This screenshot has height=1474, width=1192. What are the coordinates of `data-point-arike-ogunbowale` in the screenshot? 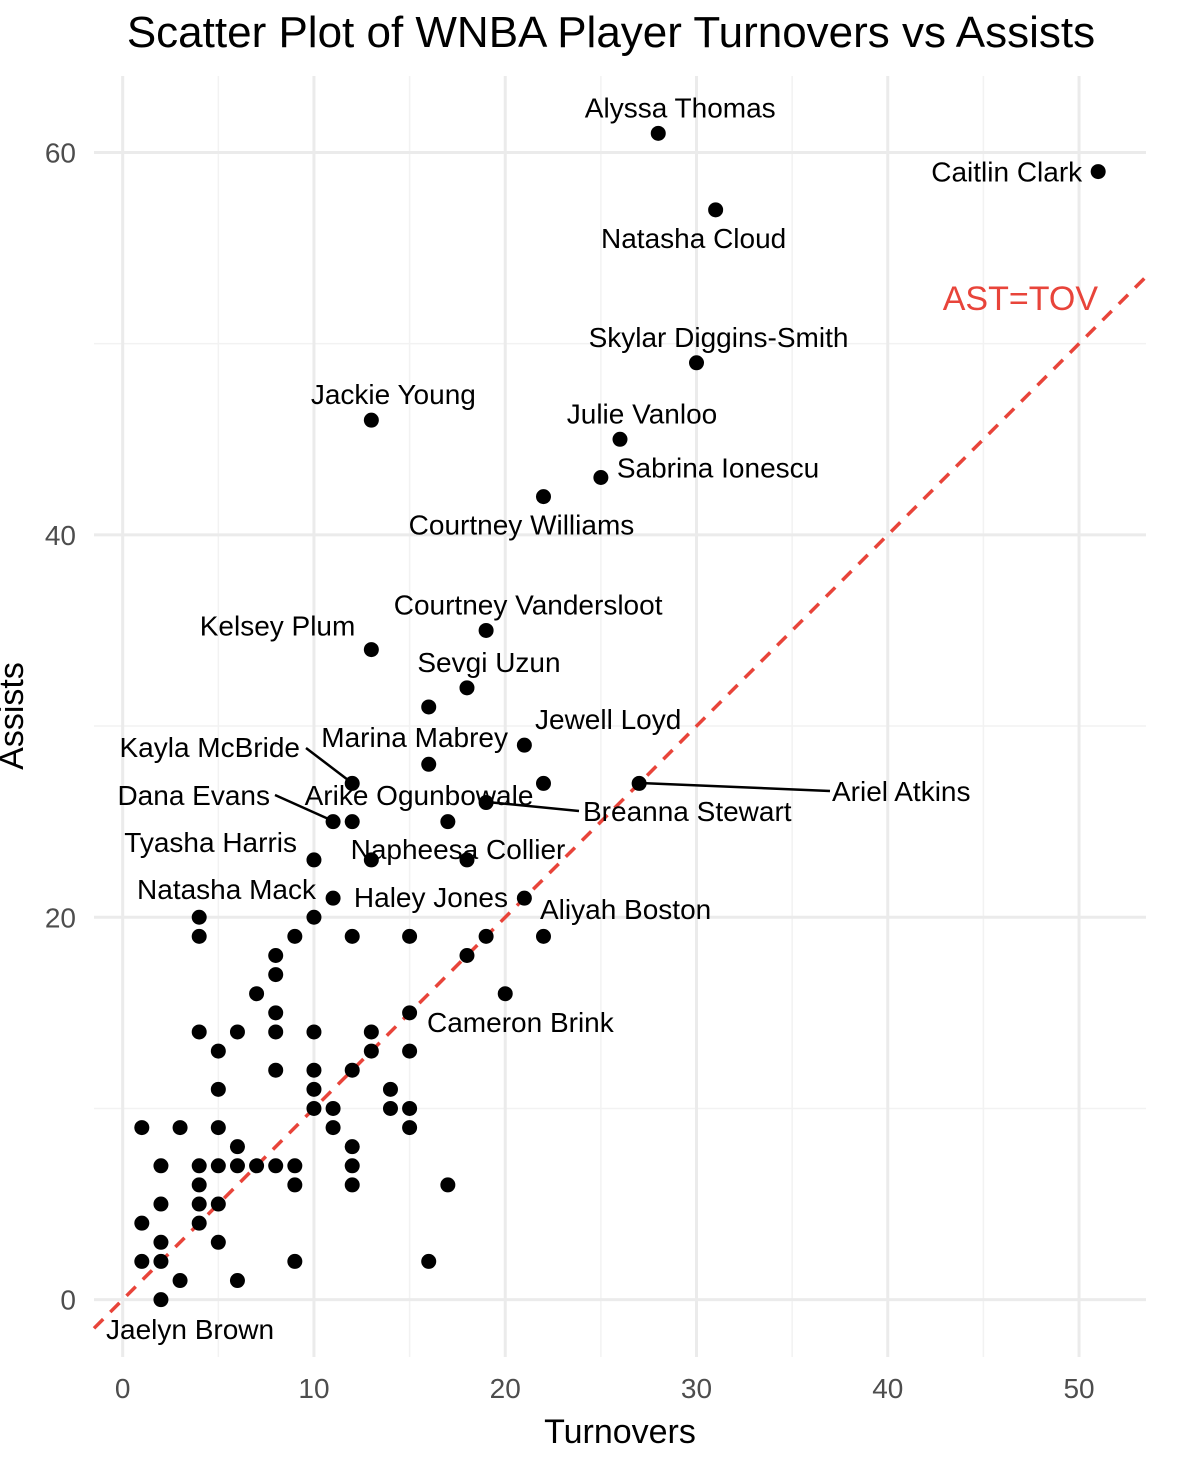 It's located at (352, 822).